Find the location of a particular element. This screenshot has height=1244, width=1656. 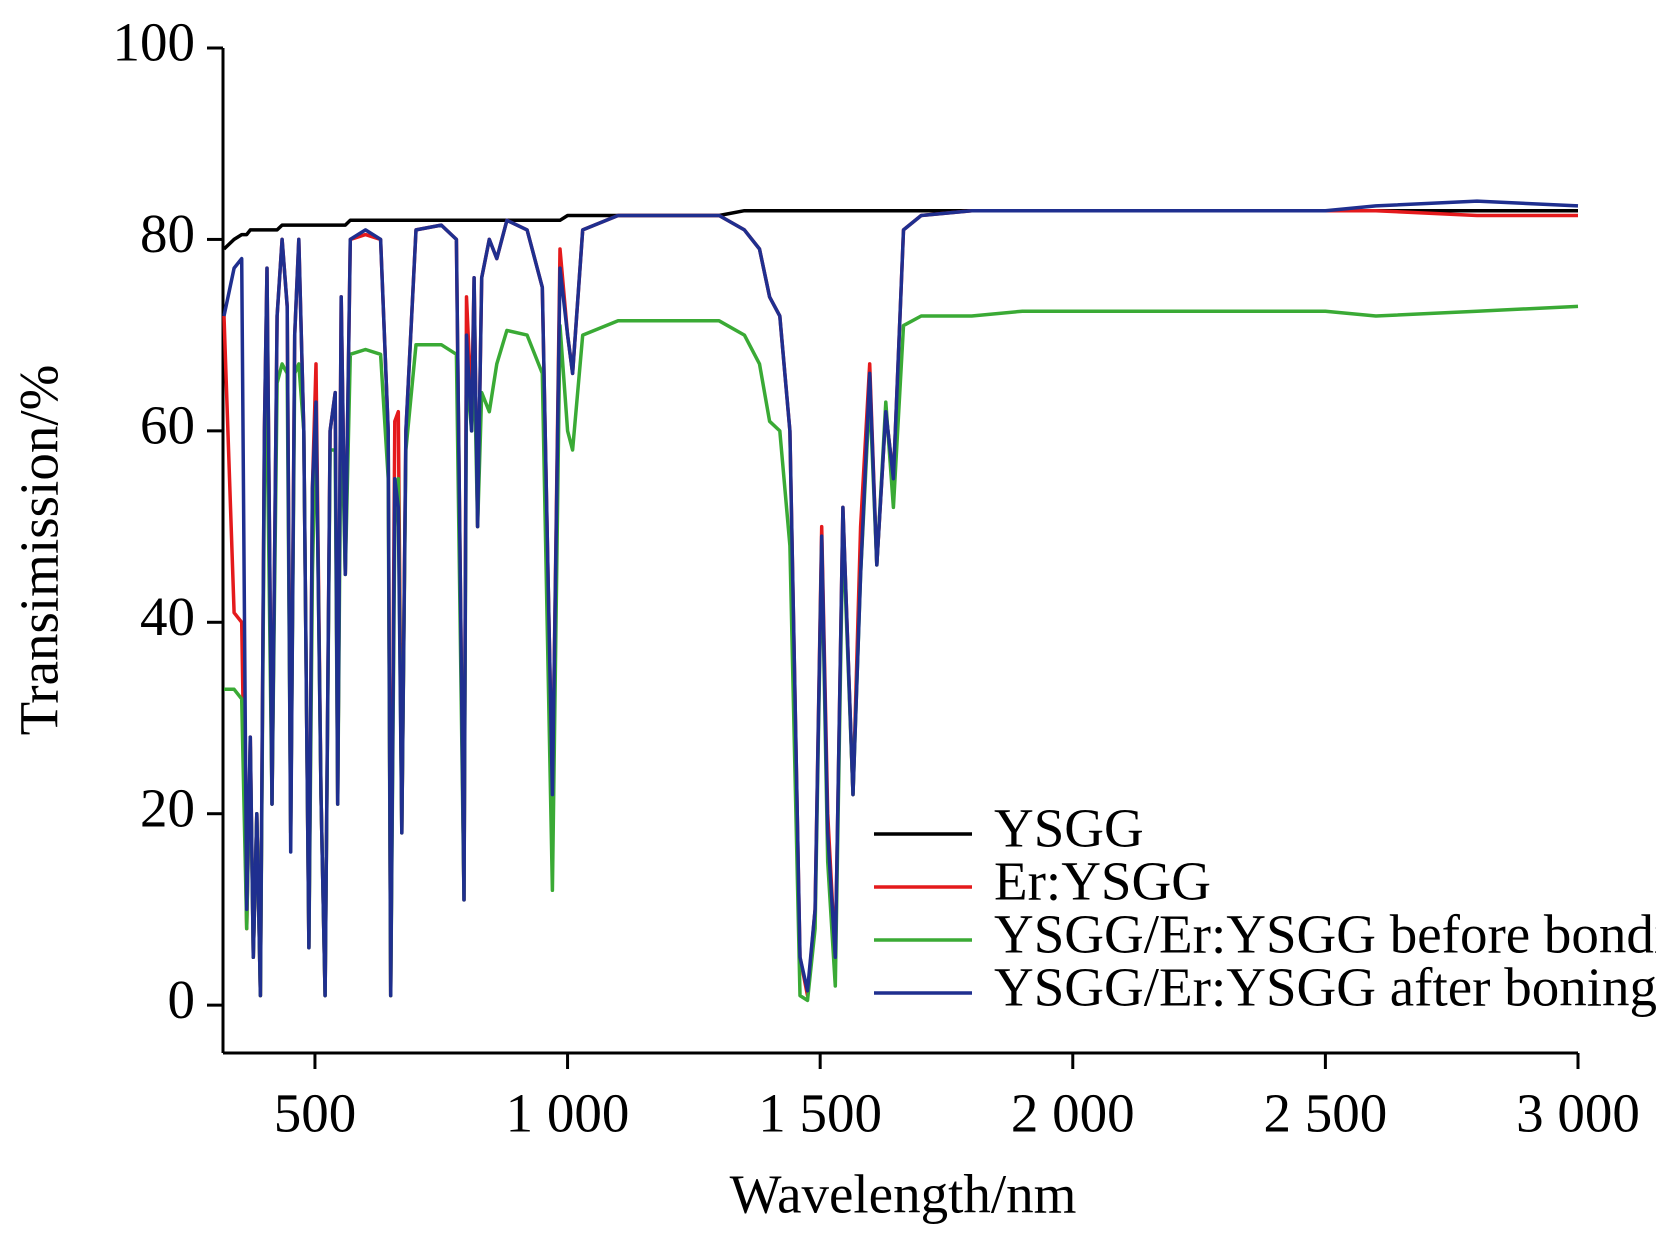

x-tick-label: 2 000 is located at coordinates (1073, 1113).